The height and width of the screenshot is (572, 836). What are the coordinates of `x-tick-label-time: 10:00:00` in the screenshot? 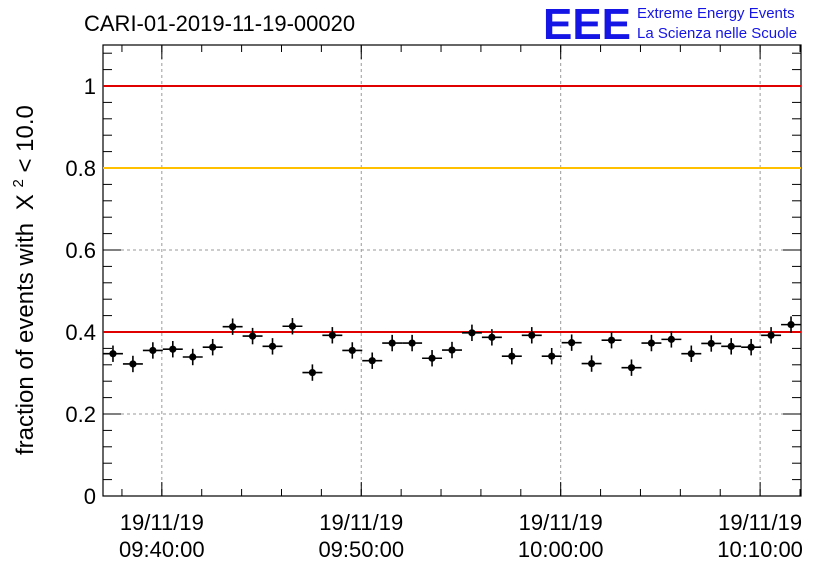 It's located at (561, 549).